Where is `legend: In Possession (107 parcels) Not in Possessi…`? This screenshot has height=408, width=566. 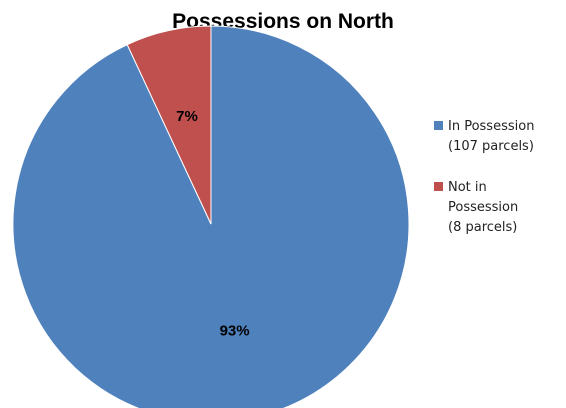
legend: In Possession (107 parcels) Not in Possessi… is located at coordinates (484, 177).